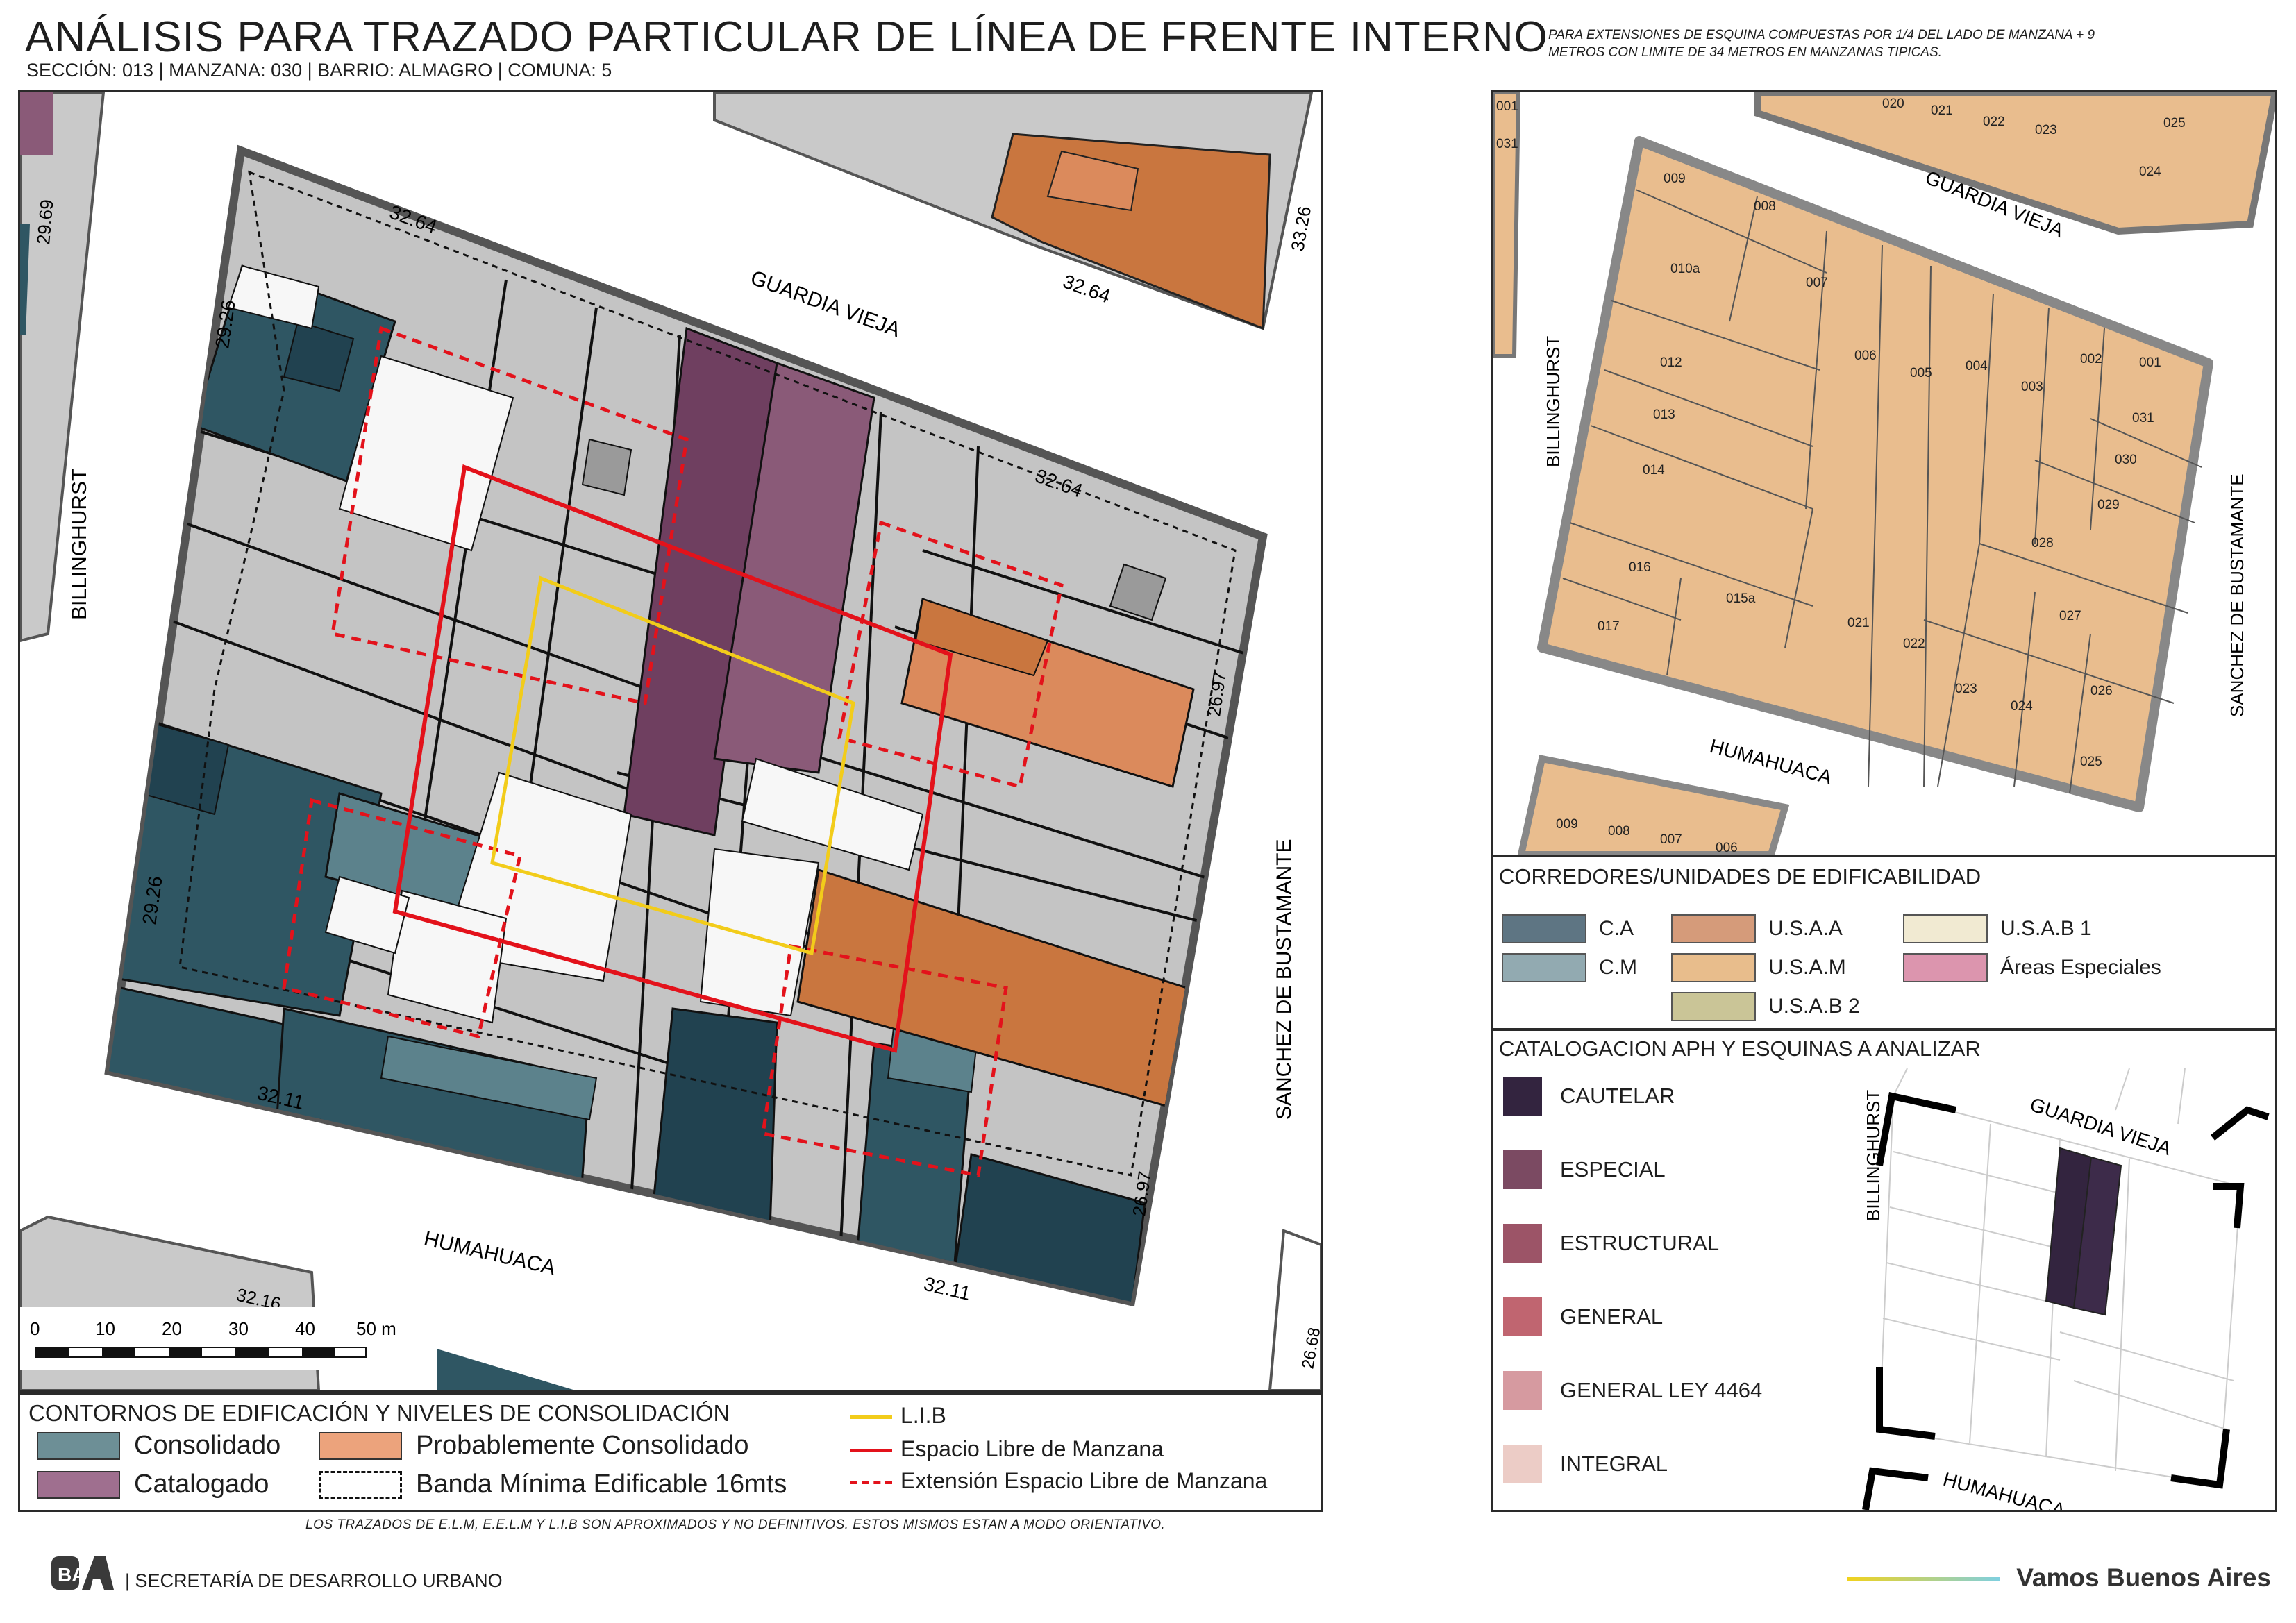  I want to click on parcel-004: 004, so click(1977, 366).